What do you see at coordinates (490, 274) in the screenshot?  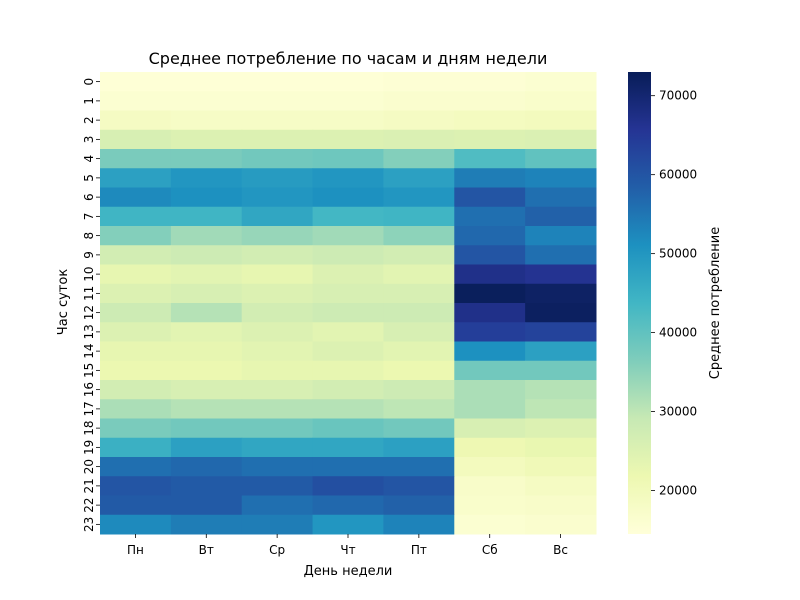 I see `heatmap-cell-10-Сб` at bounding box center [490, 274].